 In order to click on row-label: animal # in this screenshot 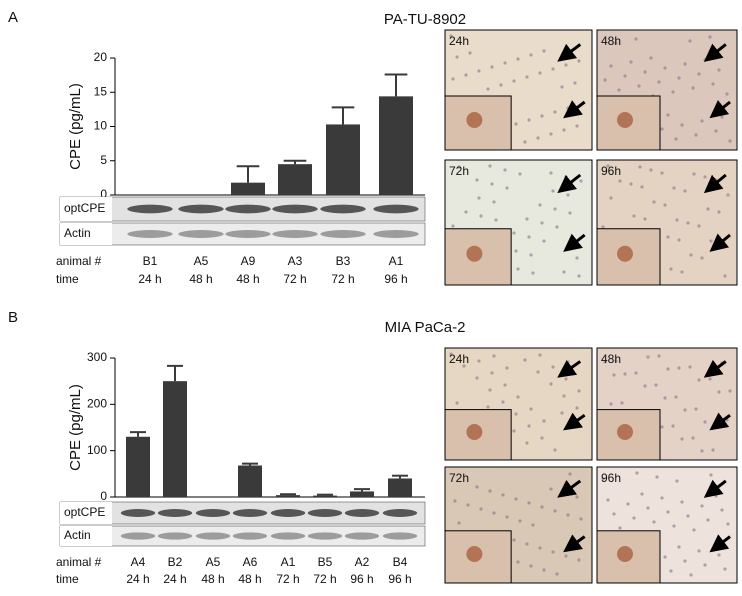, I will do `click(79, 562)`.